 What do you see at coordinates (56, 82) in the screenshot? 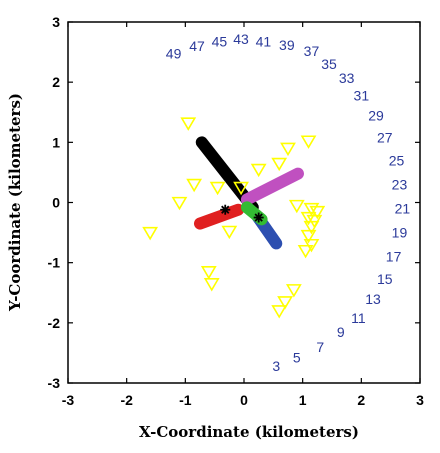
I see `y-tick-label: 2` at bounding box center [56, 82].